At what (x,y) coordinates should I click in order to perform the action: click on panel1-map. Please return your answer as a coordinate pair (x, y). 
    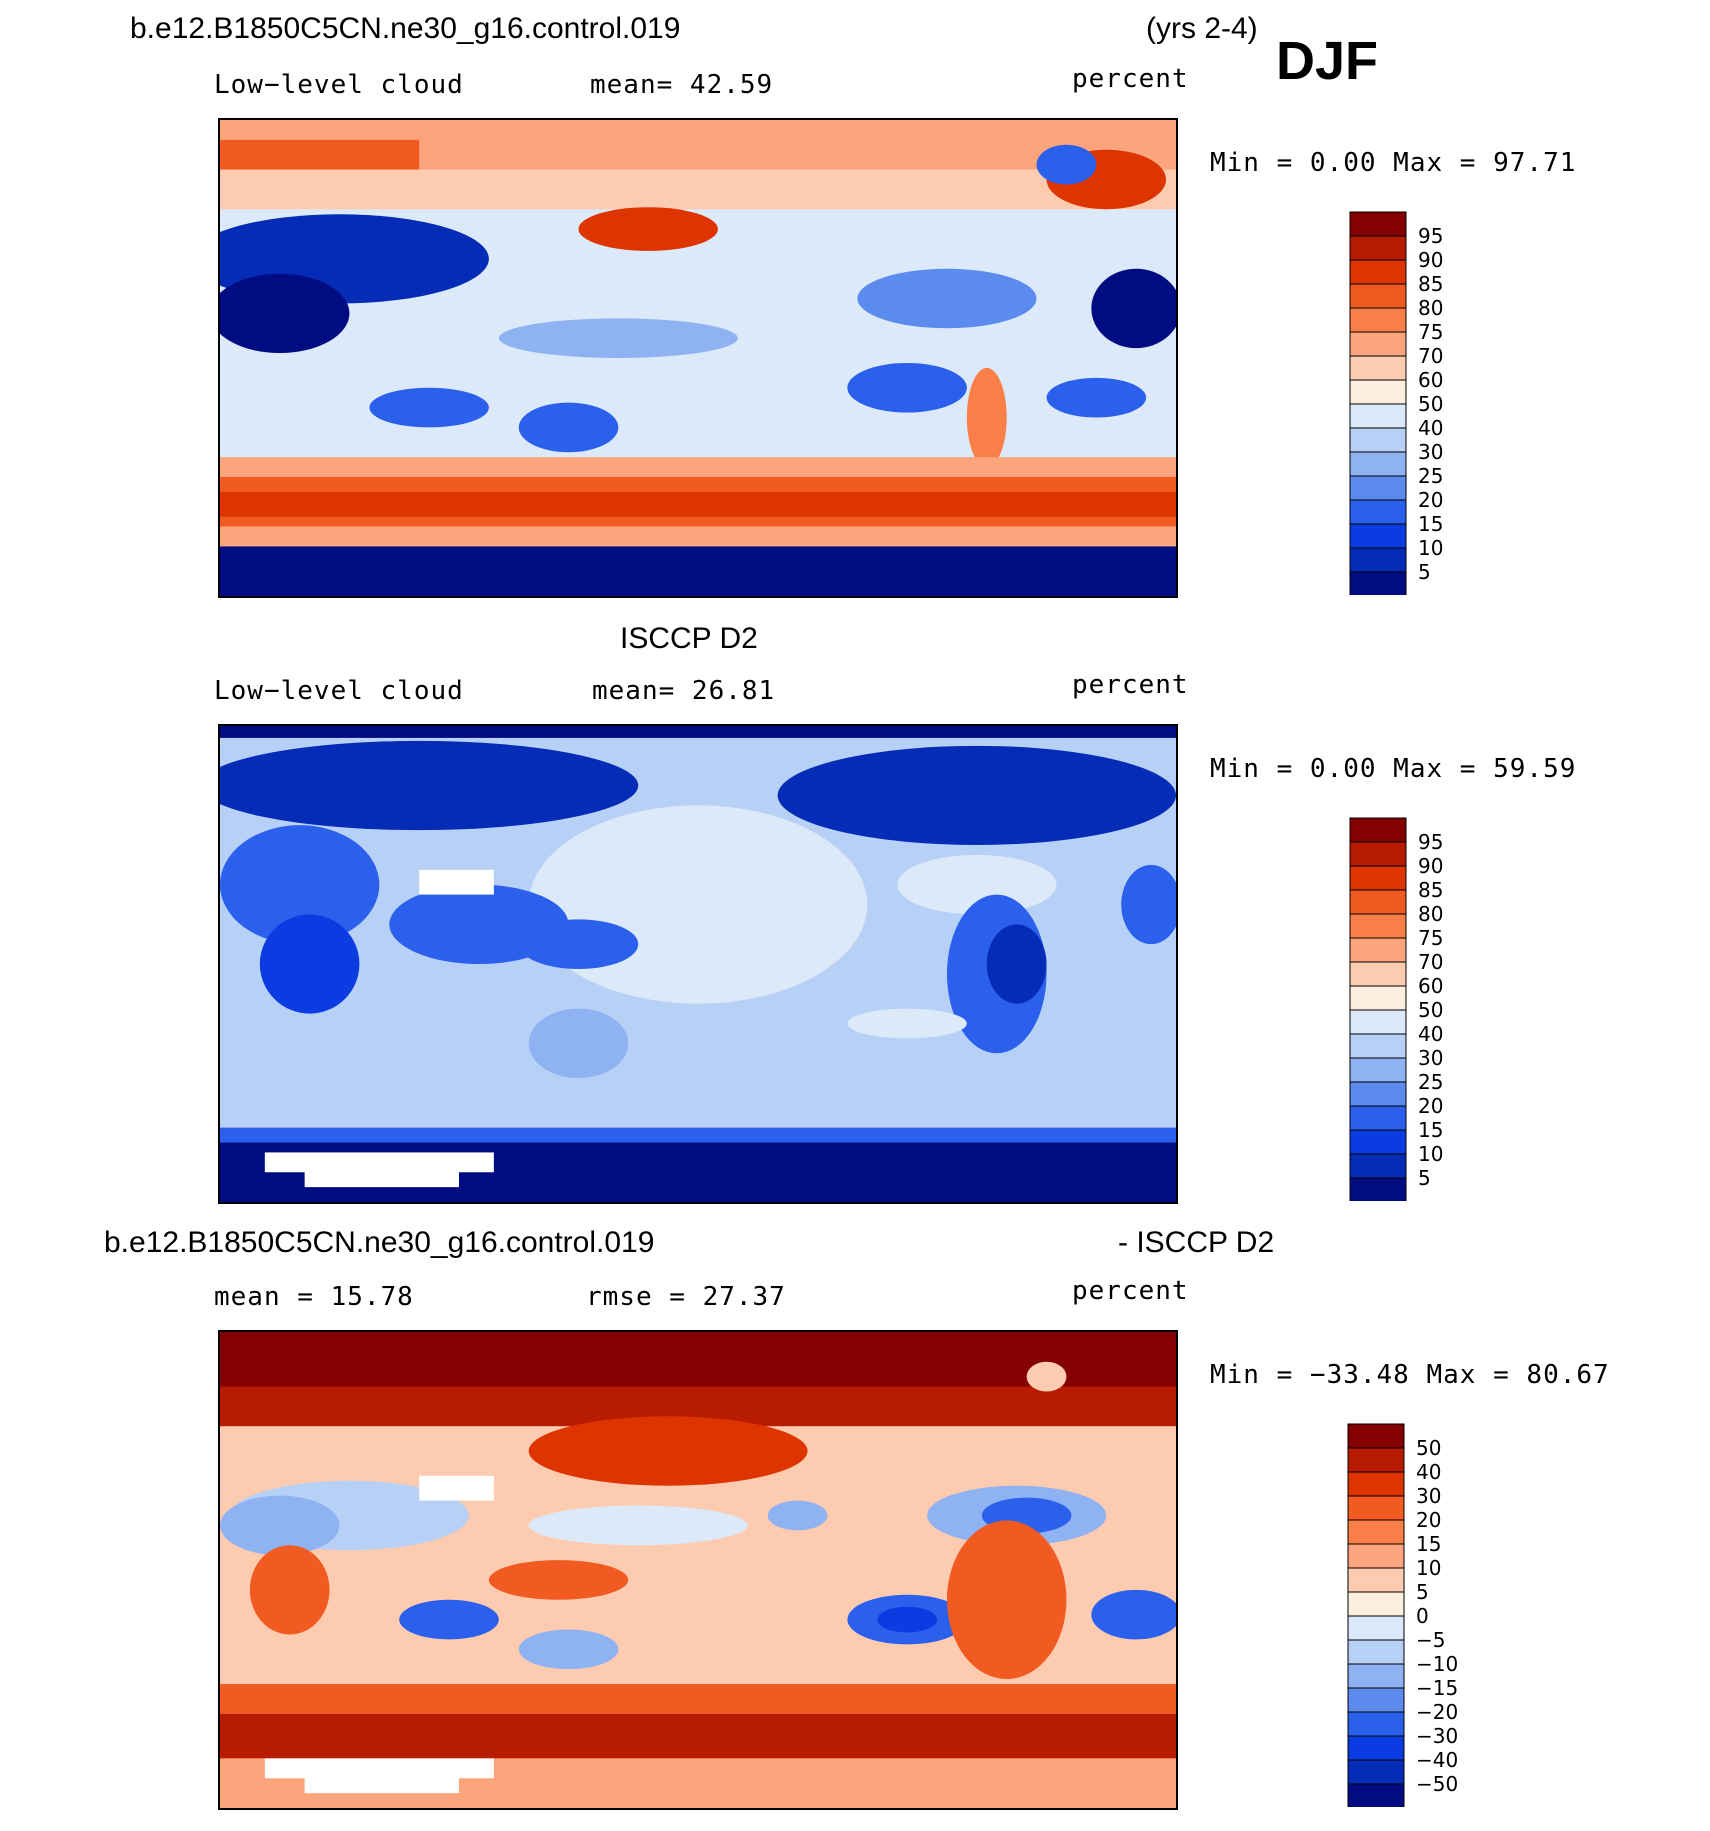
    Looking at the image, I should click on (698, 358).